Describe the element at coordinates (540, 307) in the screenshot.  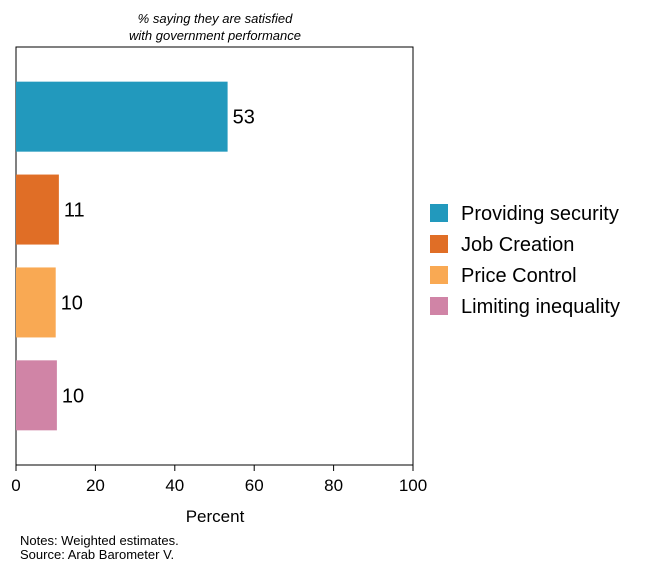
I see `legend-label-limiting-inequality: Limiting inequality` at that location.